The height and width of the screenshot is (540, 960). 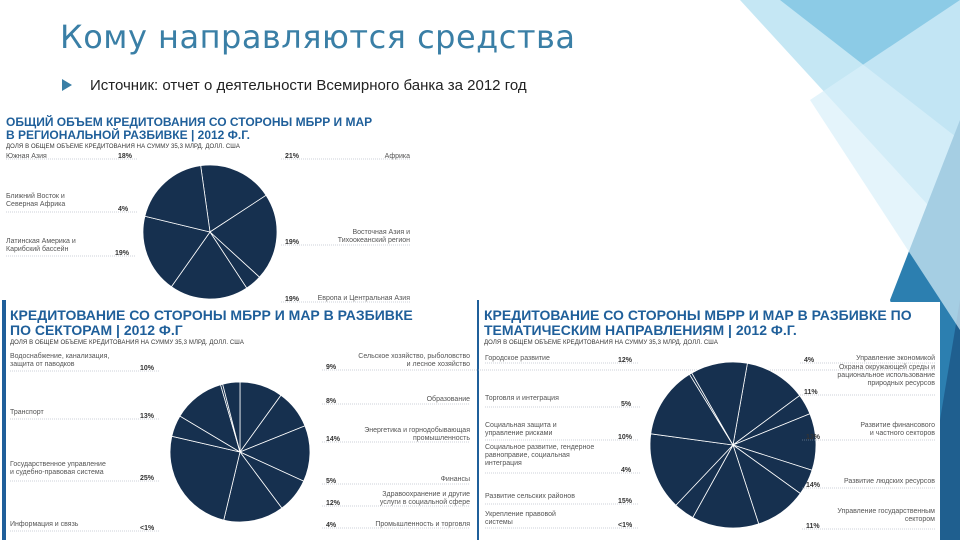 I want to click on chart-1-label-1: Южная Азия, so click(x=26, y=156).